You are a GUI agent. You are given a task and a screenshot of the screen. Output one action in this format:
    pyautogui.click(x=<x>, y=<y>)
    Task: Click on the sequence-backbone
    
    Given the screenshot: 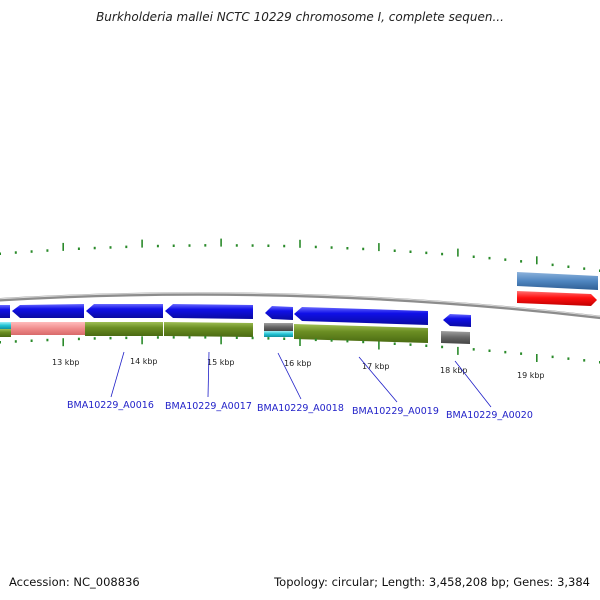 What is the action you would take?
    pyautogui.click(x=300, y=306)
    